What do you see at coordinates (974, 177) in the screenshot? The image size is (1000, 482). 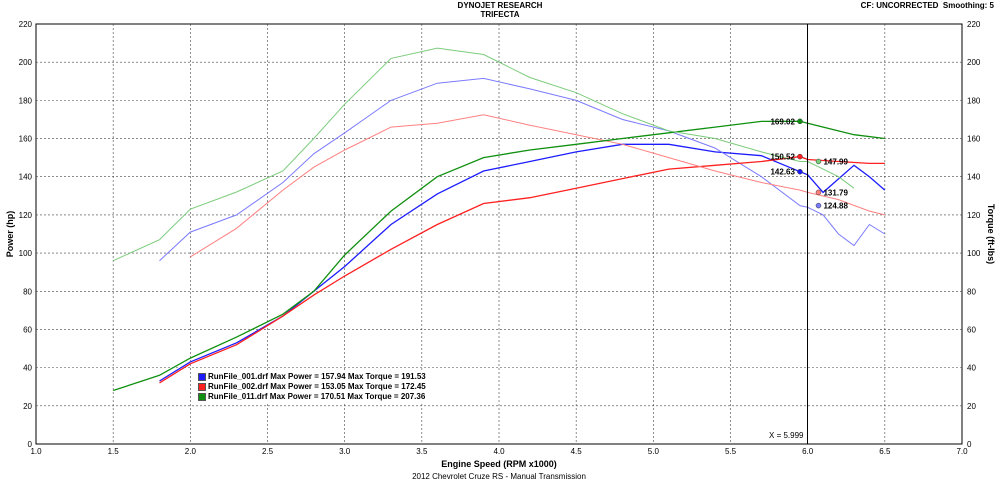 I see `y-tick-label-right: 140` at bounding box center [974, 177].